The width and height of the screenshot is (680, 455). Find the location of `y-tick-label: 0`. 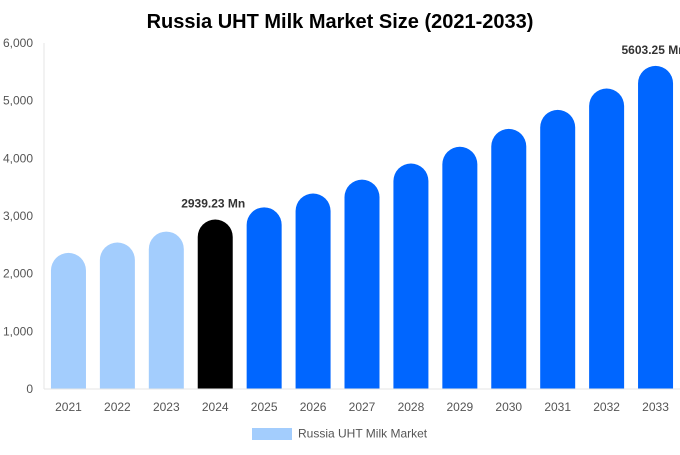

y-tick-label: 0 is located at coordinates (29, 389).